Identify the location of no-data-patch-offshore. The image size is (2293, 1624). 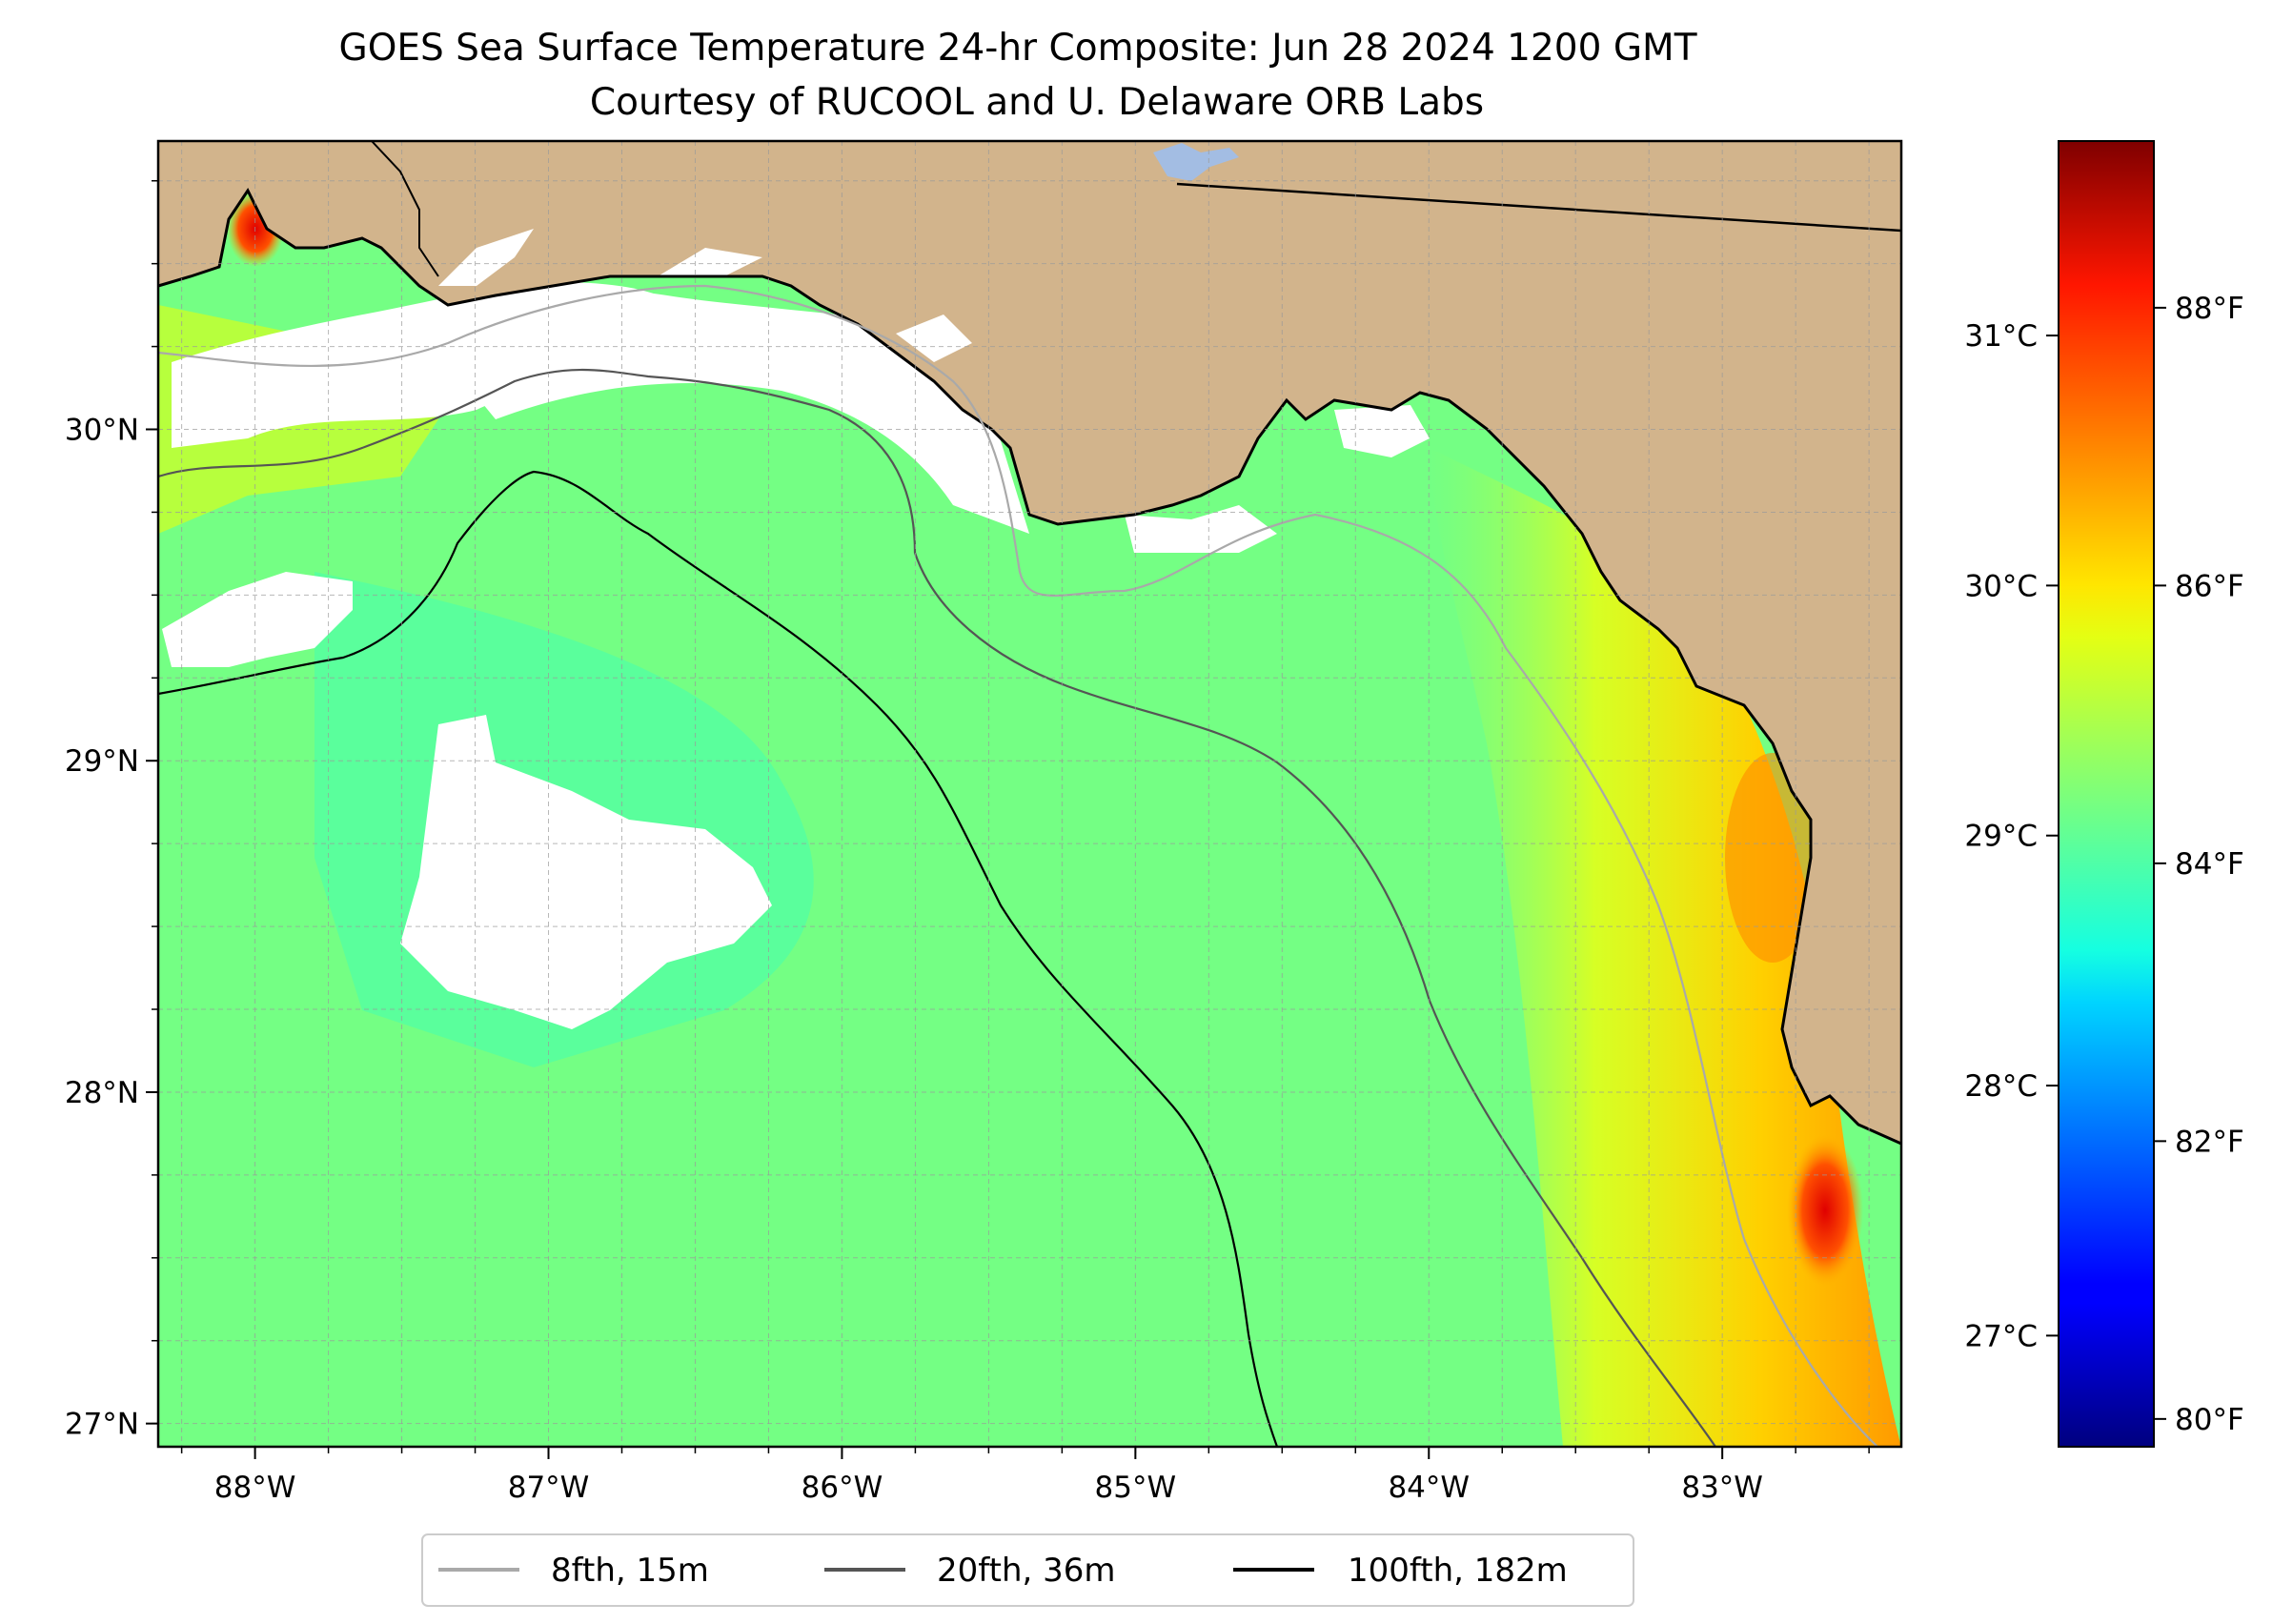
(586, 872).